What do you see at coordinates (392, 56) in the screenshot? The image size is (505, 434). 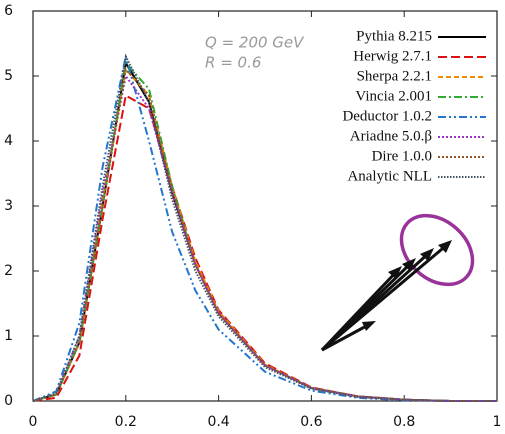 I see `legend-label: Herwig 2.7.1` at bounding box center [392, 56].